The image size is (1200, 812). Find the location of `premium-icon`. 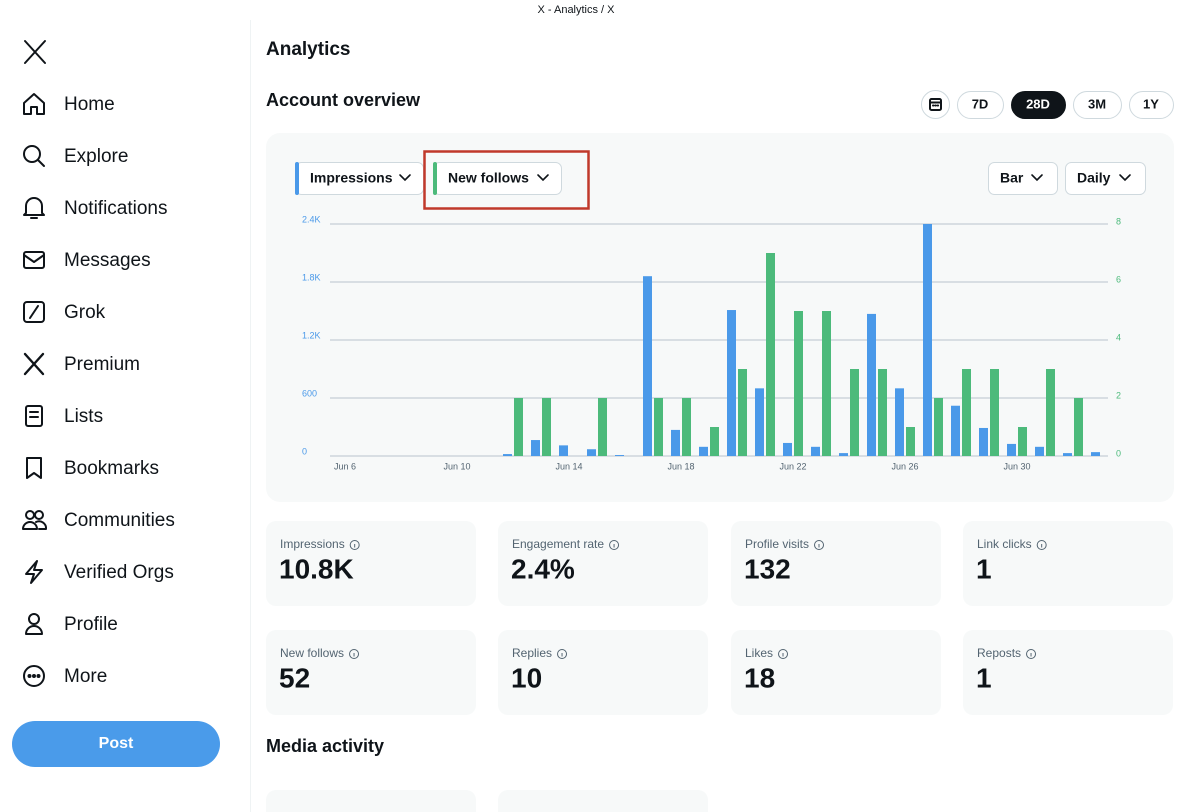

premium-icon is located at coordinates (34, 364).